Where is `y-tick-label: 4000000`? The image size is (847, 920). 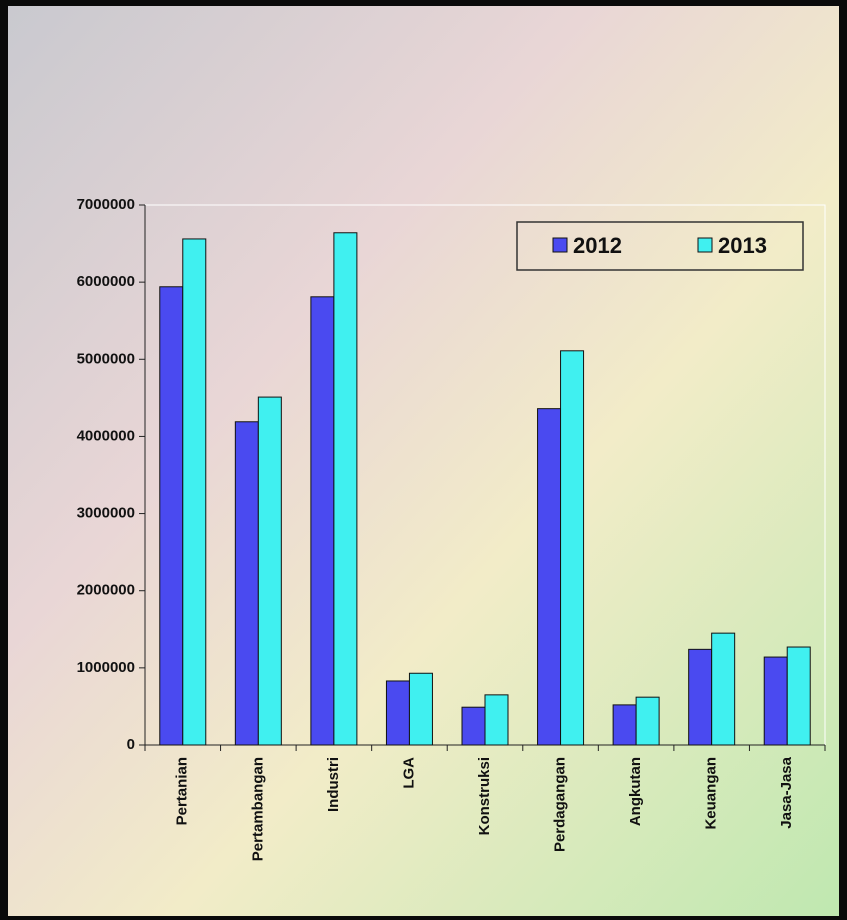 y-tick-label: 4000000 is located at coordinates (106, 435).